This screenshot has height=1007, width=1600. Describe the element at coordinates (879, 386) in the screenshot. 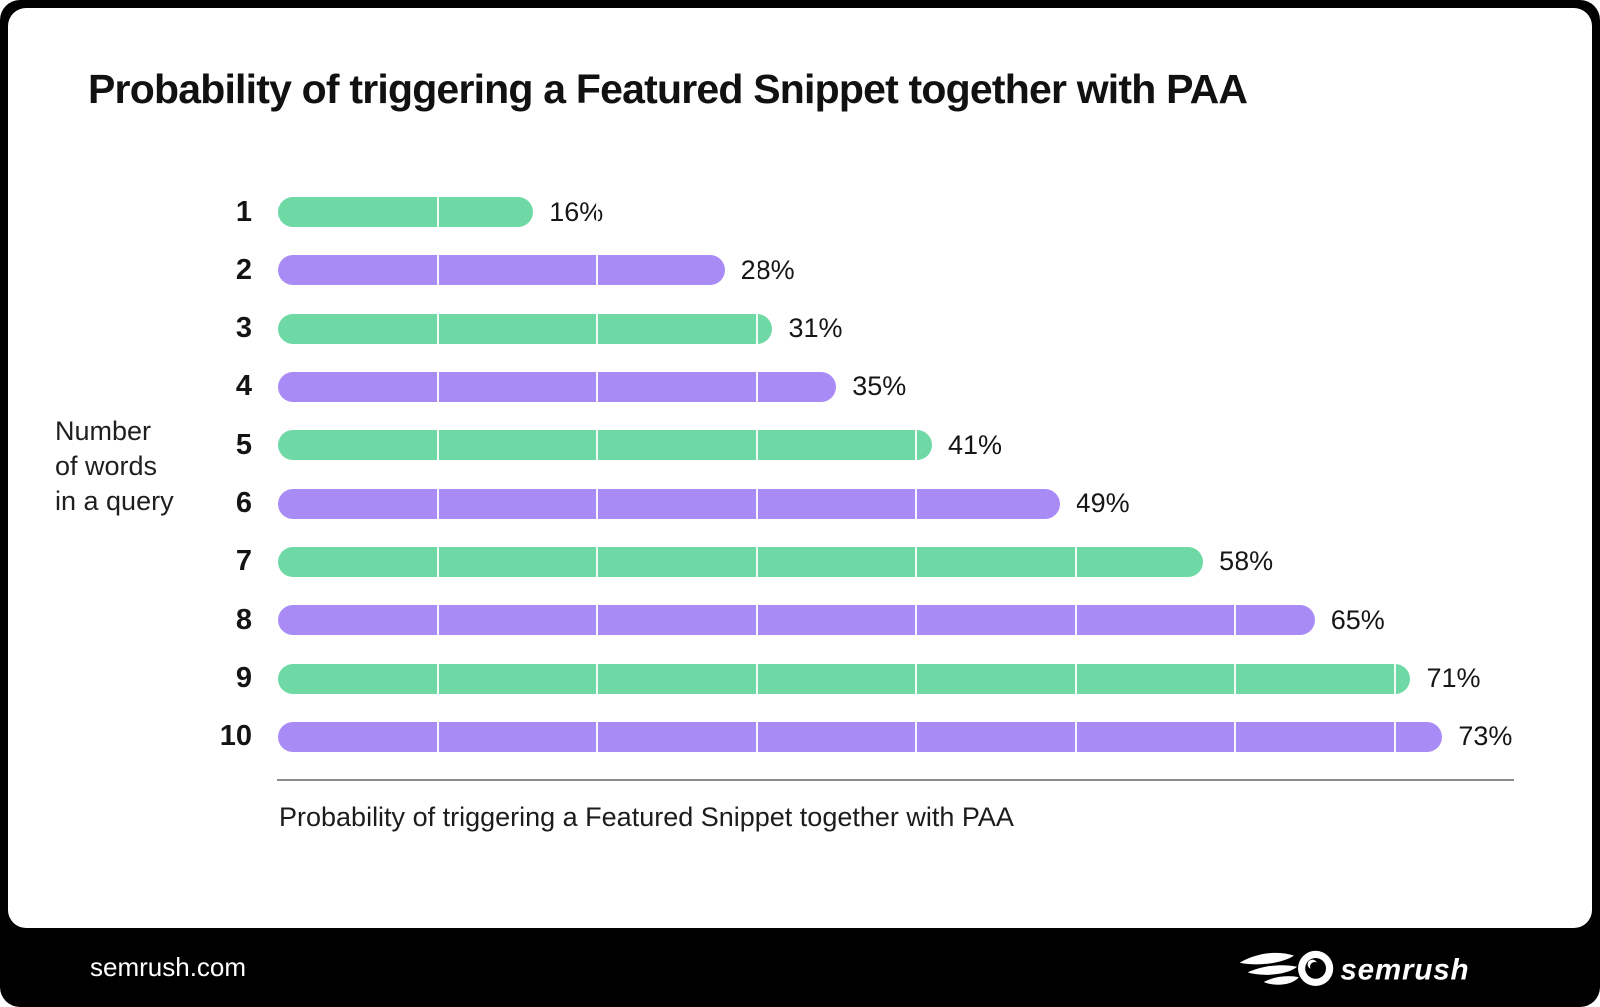

I see `value-label: 35%` at that location.